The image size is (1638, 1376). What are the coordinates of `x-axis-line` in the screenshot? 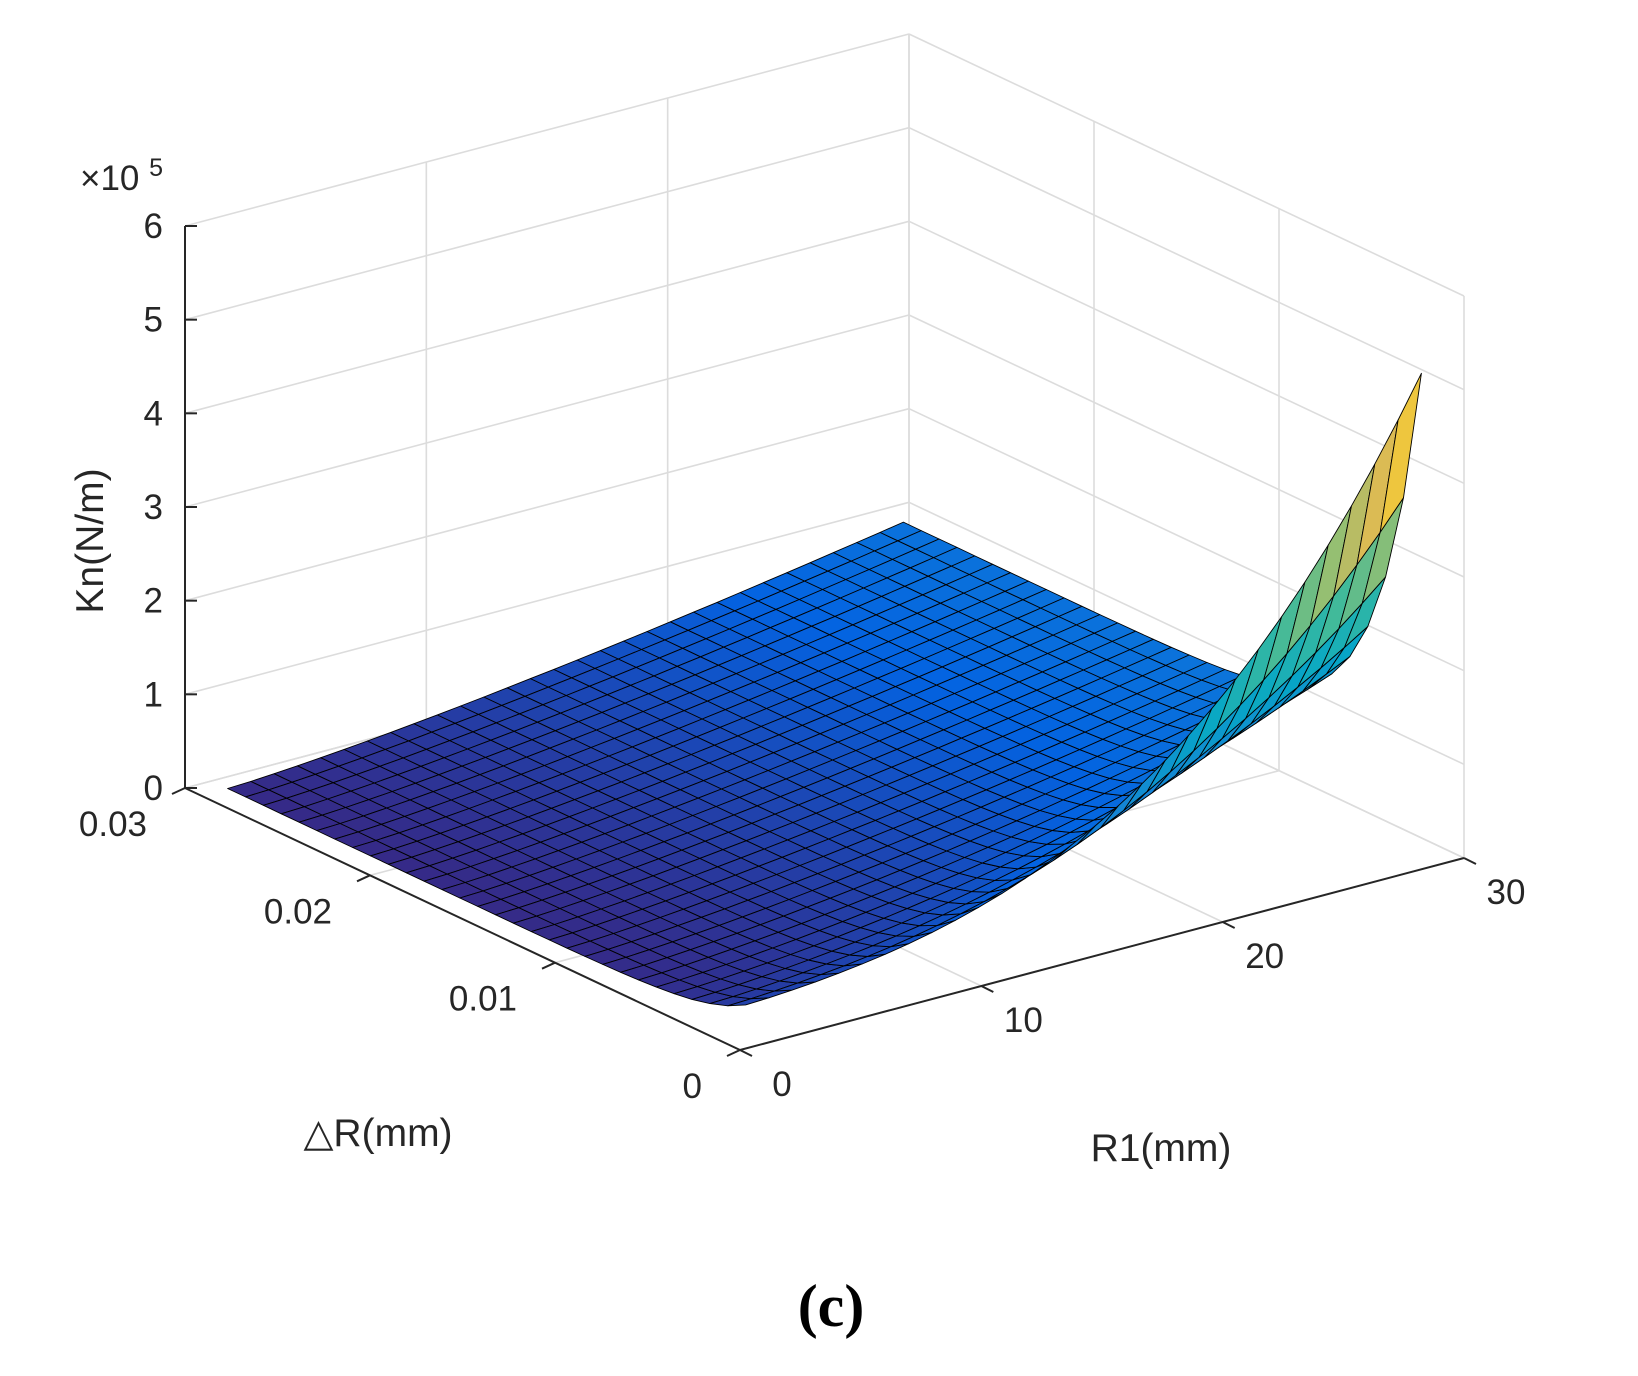 It's located at (1102, 954).